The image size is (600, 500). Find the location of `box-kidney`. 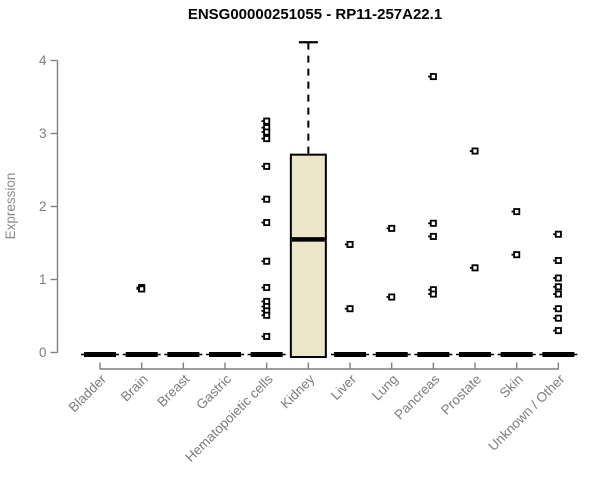

box-kidney is located at coordinates (308, 255).